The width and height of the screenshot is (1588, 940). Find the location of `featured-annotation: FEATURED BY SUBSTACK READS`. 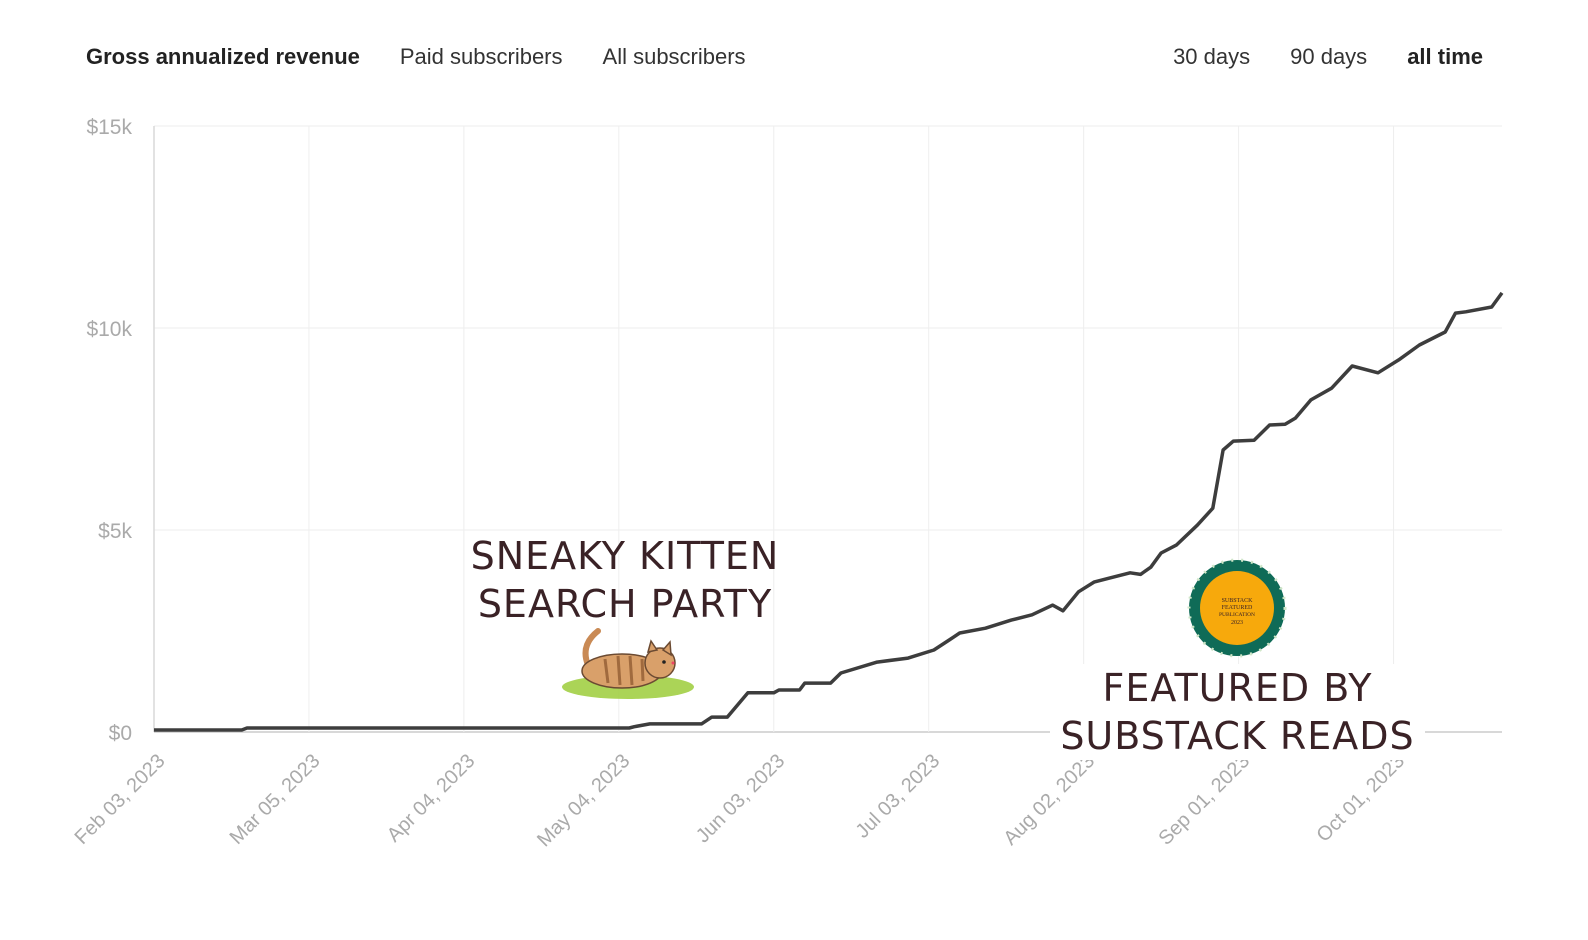

featured-annotation: FEATURED BY SUBSTACK READS is located at coordinates (1237, 712).